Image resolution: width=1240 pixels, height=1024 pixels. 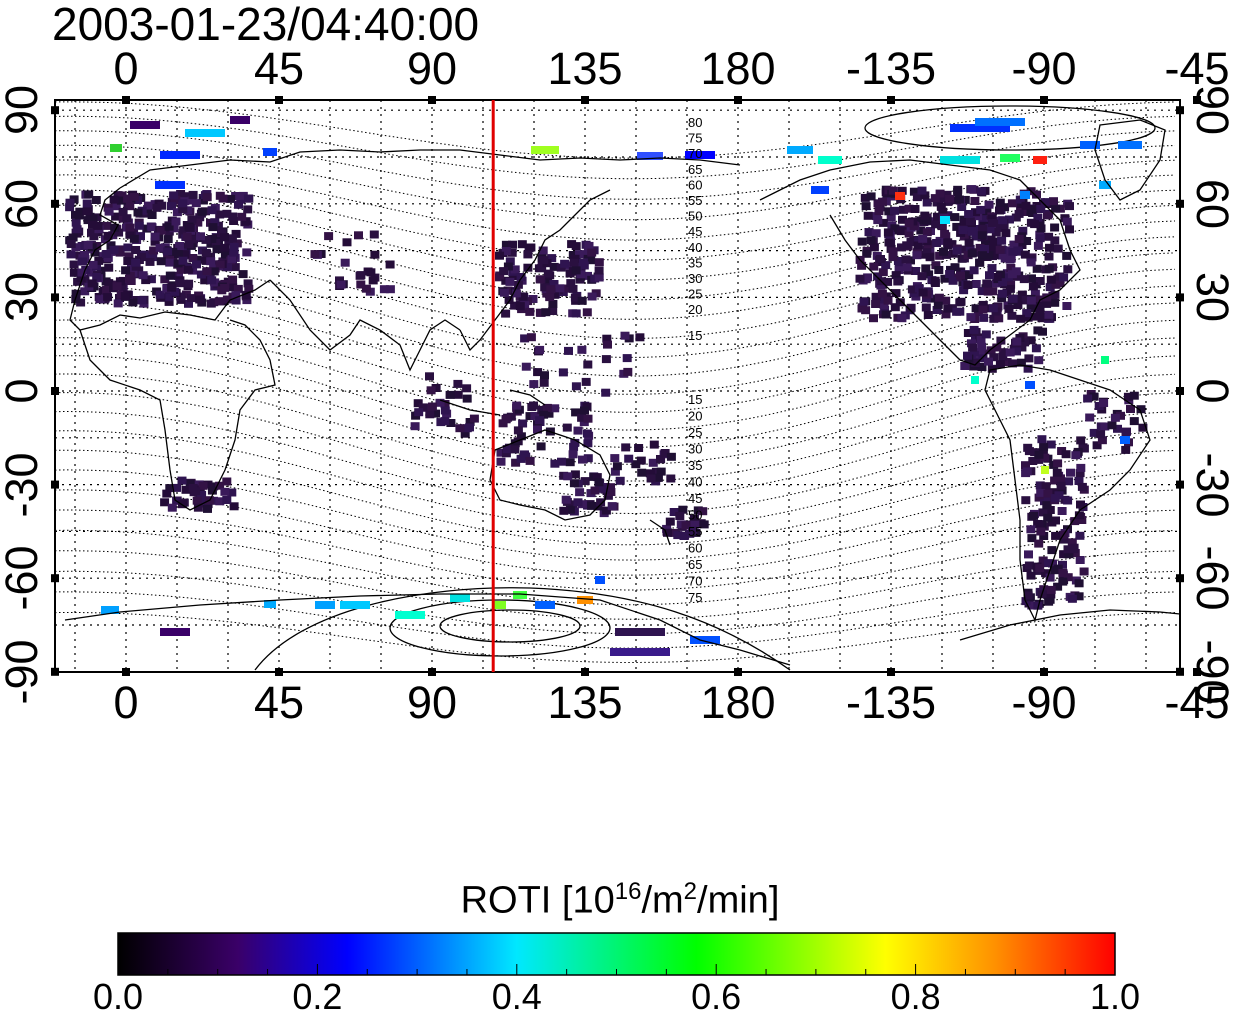 What do you see at coordinates (915, 996) in the screenshot?
I see `colorbar-tick-label: 0.8` at bounding box center [915, 996].